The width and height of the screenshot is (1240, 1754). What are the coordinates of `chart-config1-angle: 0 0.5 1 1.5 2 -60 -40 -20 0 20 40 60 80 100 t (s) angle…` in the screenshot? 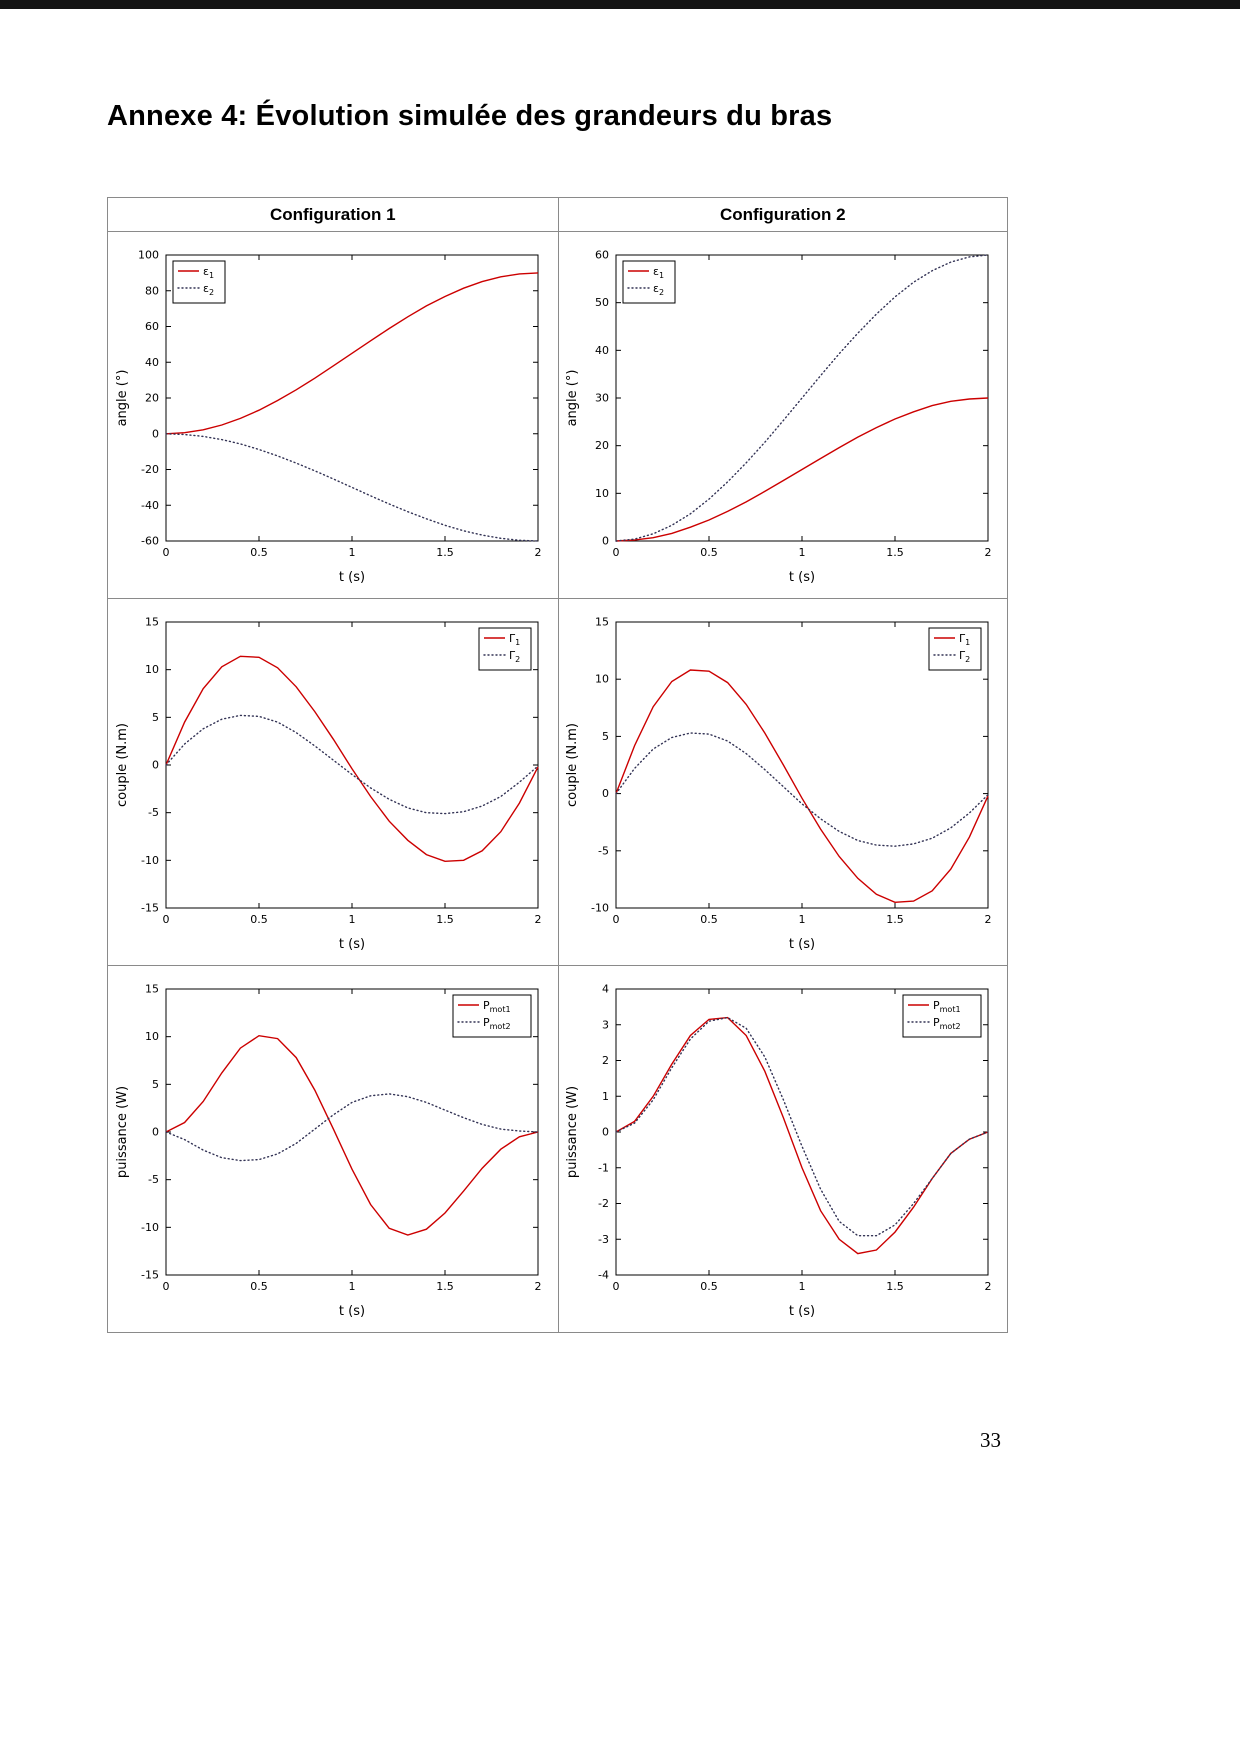 It's located at (333, 415).